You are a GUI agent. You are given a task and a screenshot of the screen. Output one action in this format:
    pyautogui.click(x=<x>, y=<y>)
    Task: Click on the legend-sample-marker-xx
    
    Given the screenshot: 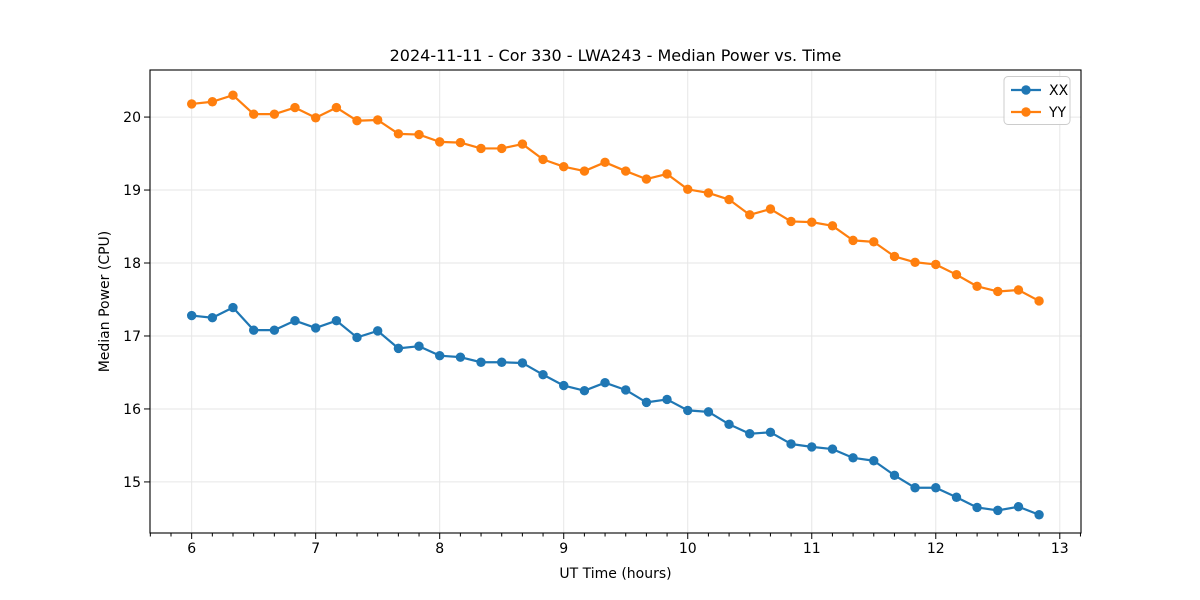 What is the action you would take?
    pyautogui.click(x=1026, y=90)
    